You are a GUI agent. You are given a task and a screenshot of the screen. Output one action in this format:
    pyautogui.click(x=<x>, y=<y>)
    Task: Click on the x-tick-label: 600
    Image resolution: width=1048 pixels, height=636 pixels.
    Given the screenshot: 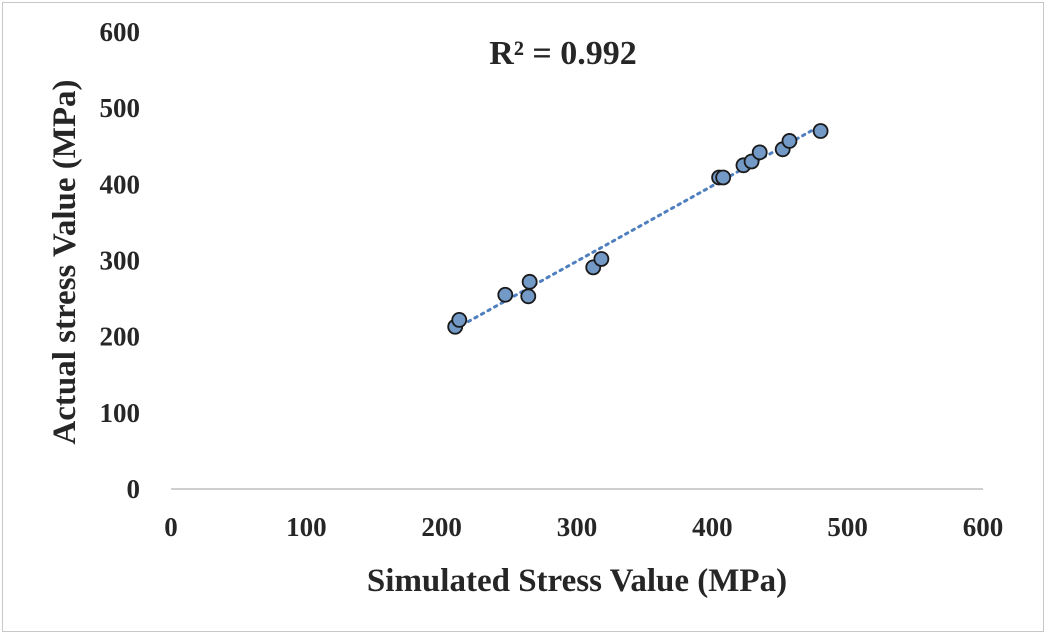 What is the action you would take?
    pyautogui.click(x=983, y=527)
    